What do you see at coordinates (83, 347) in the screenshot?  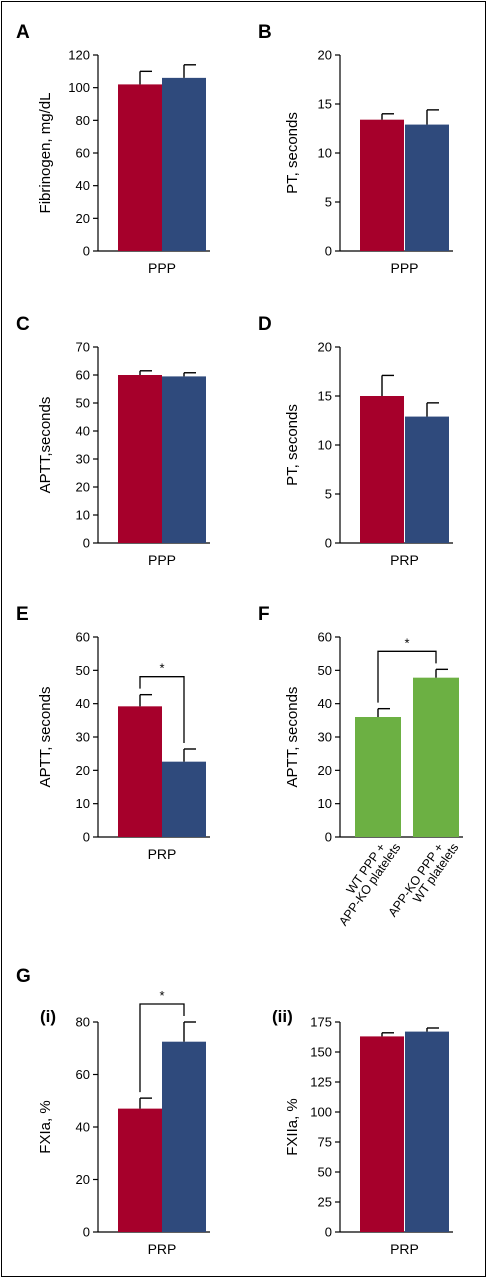 I see `y-tick-label: 70` at bounding box center [83, 347].